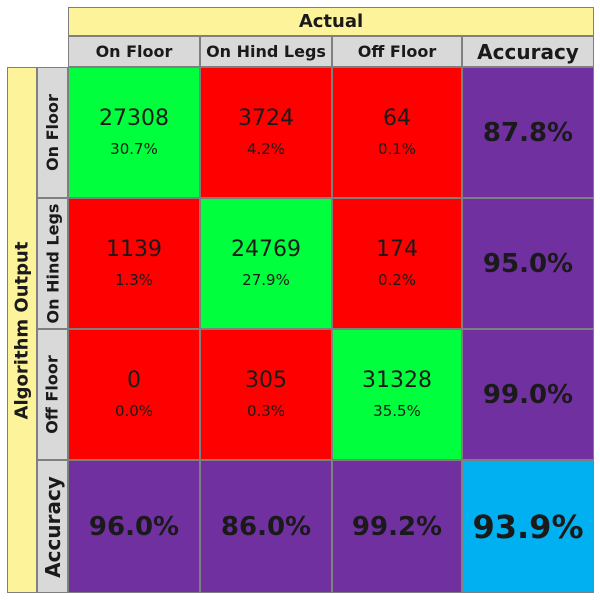 The image size is (600, 600). What do you see at coordinates (397, 249) in the screenshot?
I see `cell-count: 174` at bounding box center [397, 249].